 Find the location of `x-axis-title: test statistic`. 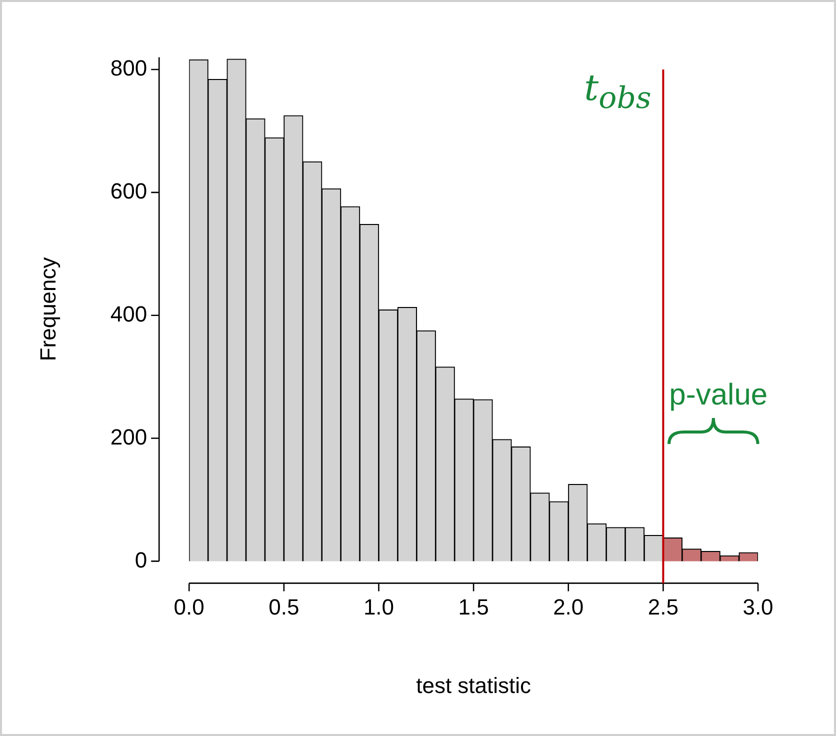

x-axis-title: test statistic is located at coordinates (474, 685).